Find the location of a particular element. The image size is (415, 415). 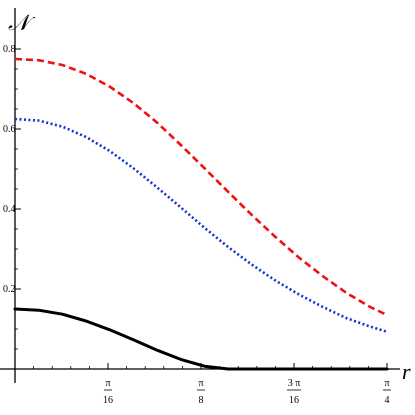

x-tick-denominator: 8 is located at coordinates (201, 400).